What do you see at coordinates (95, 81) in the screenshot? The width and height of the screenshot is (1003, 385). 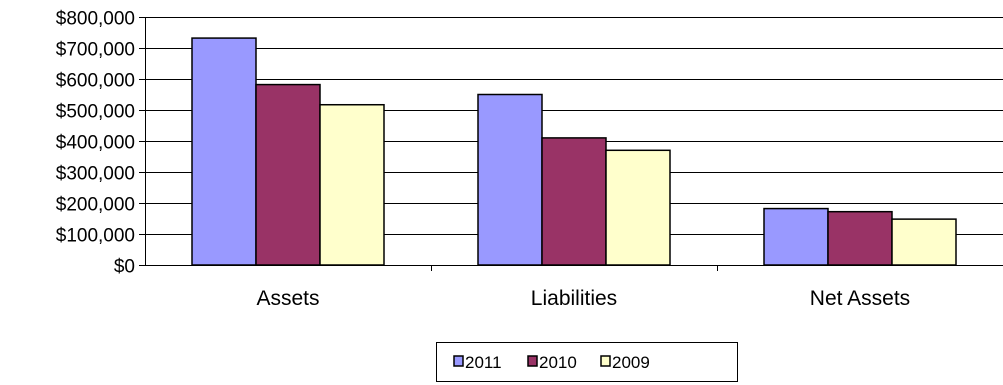 I see `y-tick-label: $600,000` at bounding box center [95, 81].